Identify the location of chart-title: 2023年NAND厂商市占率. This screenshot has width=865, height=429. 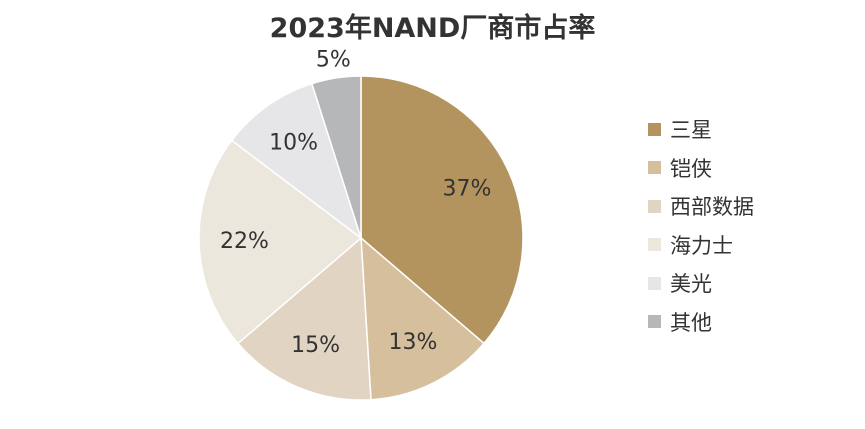
(432, 28).